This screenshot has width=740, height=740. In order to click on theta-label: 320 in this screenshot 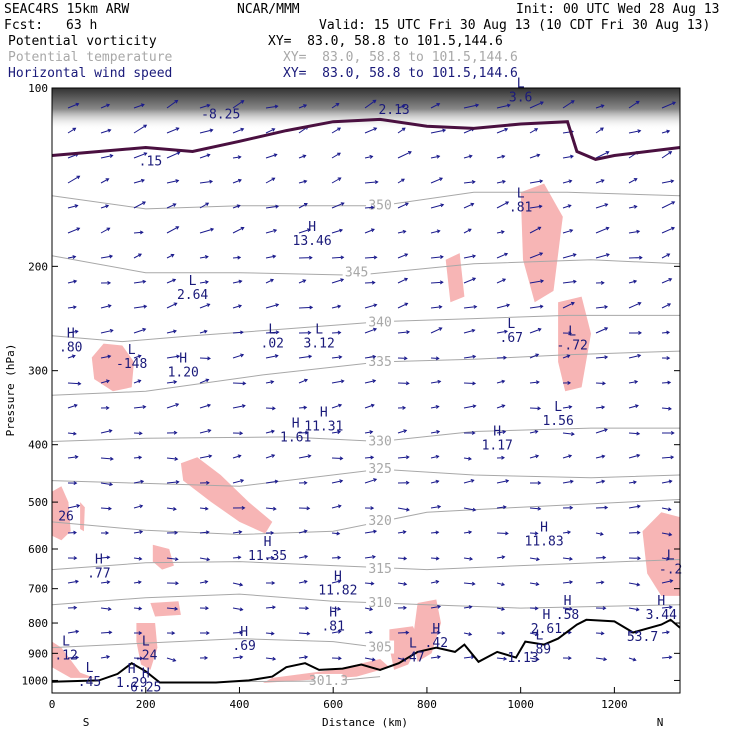, I will do `click(379, 521)`.